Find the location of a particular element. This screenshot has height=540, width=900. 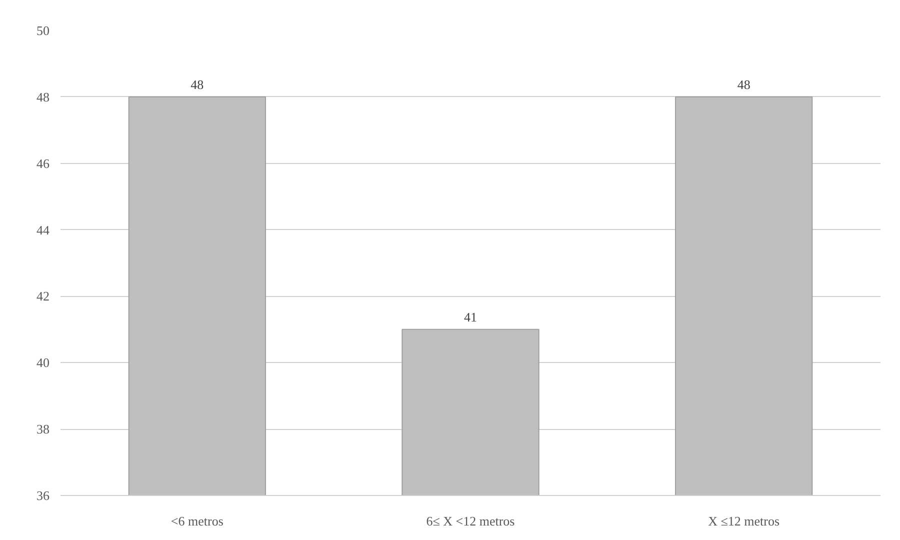

y-tick-label: 46 is located at coordinates (43, 163).